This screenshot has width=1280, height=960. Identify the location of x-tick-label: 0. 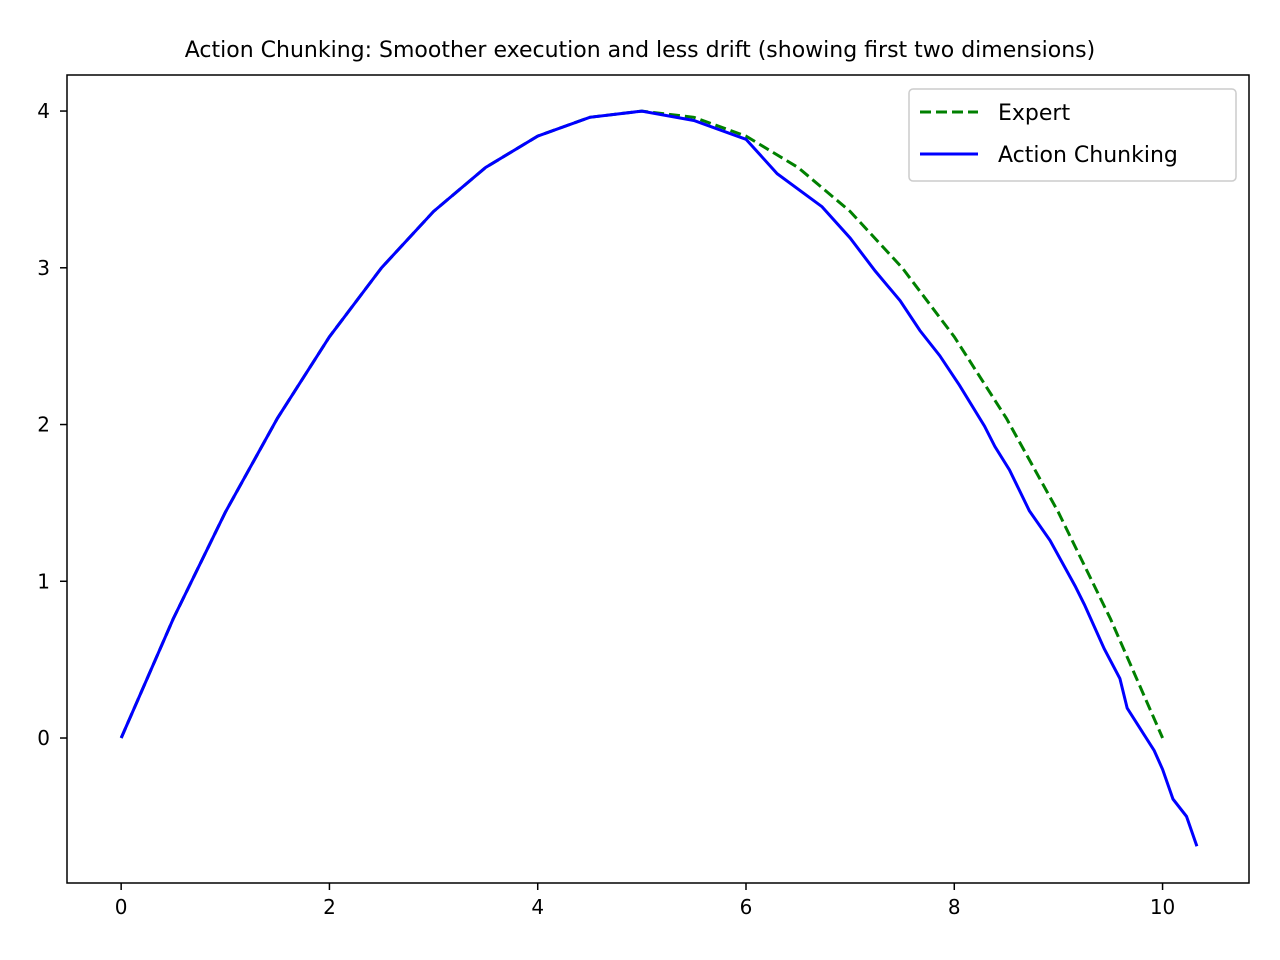
(121, 907).